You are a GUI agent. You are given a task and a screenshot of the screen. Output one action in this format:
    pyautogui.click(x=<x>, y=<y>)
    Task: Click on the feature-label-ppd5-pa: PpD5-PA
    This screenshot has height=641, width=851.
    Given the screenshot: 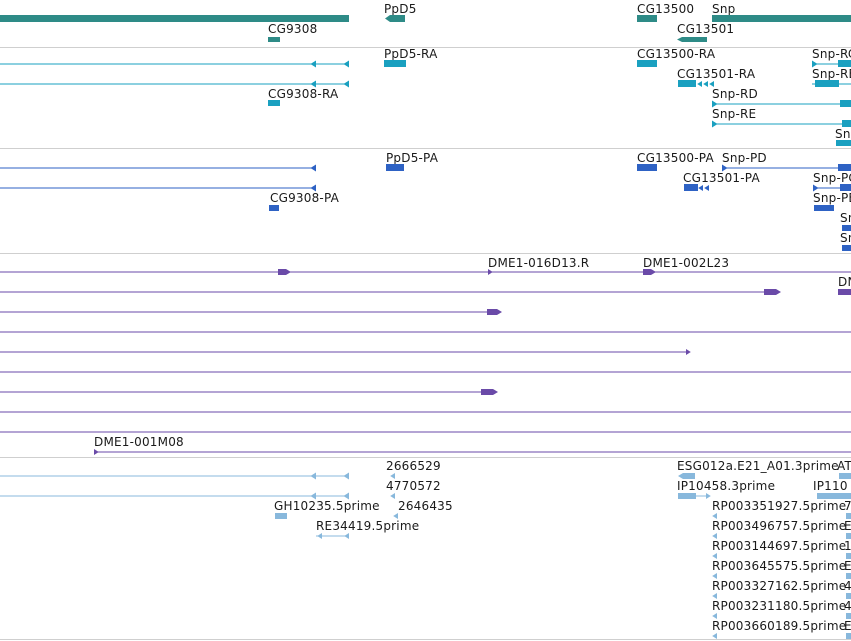 What is the action you would take?
    pyautogui.click(x=412, y=158)
    